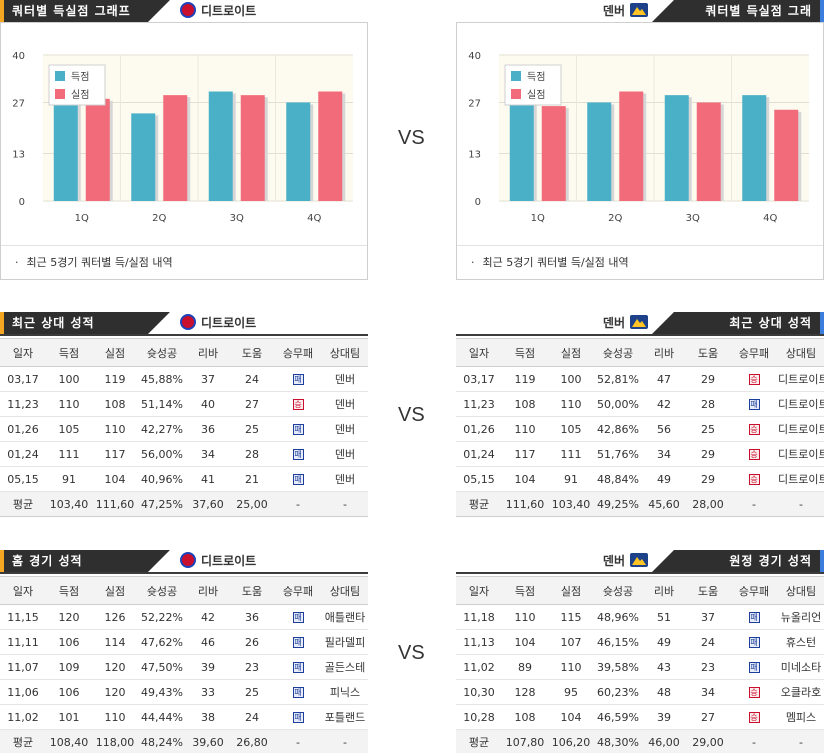 The image size is (824, 753). I want to click on average-row: 평균 108,40 118,00 48,24% 39,60 26,80- -, so click(184, 741).